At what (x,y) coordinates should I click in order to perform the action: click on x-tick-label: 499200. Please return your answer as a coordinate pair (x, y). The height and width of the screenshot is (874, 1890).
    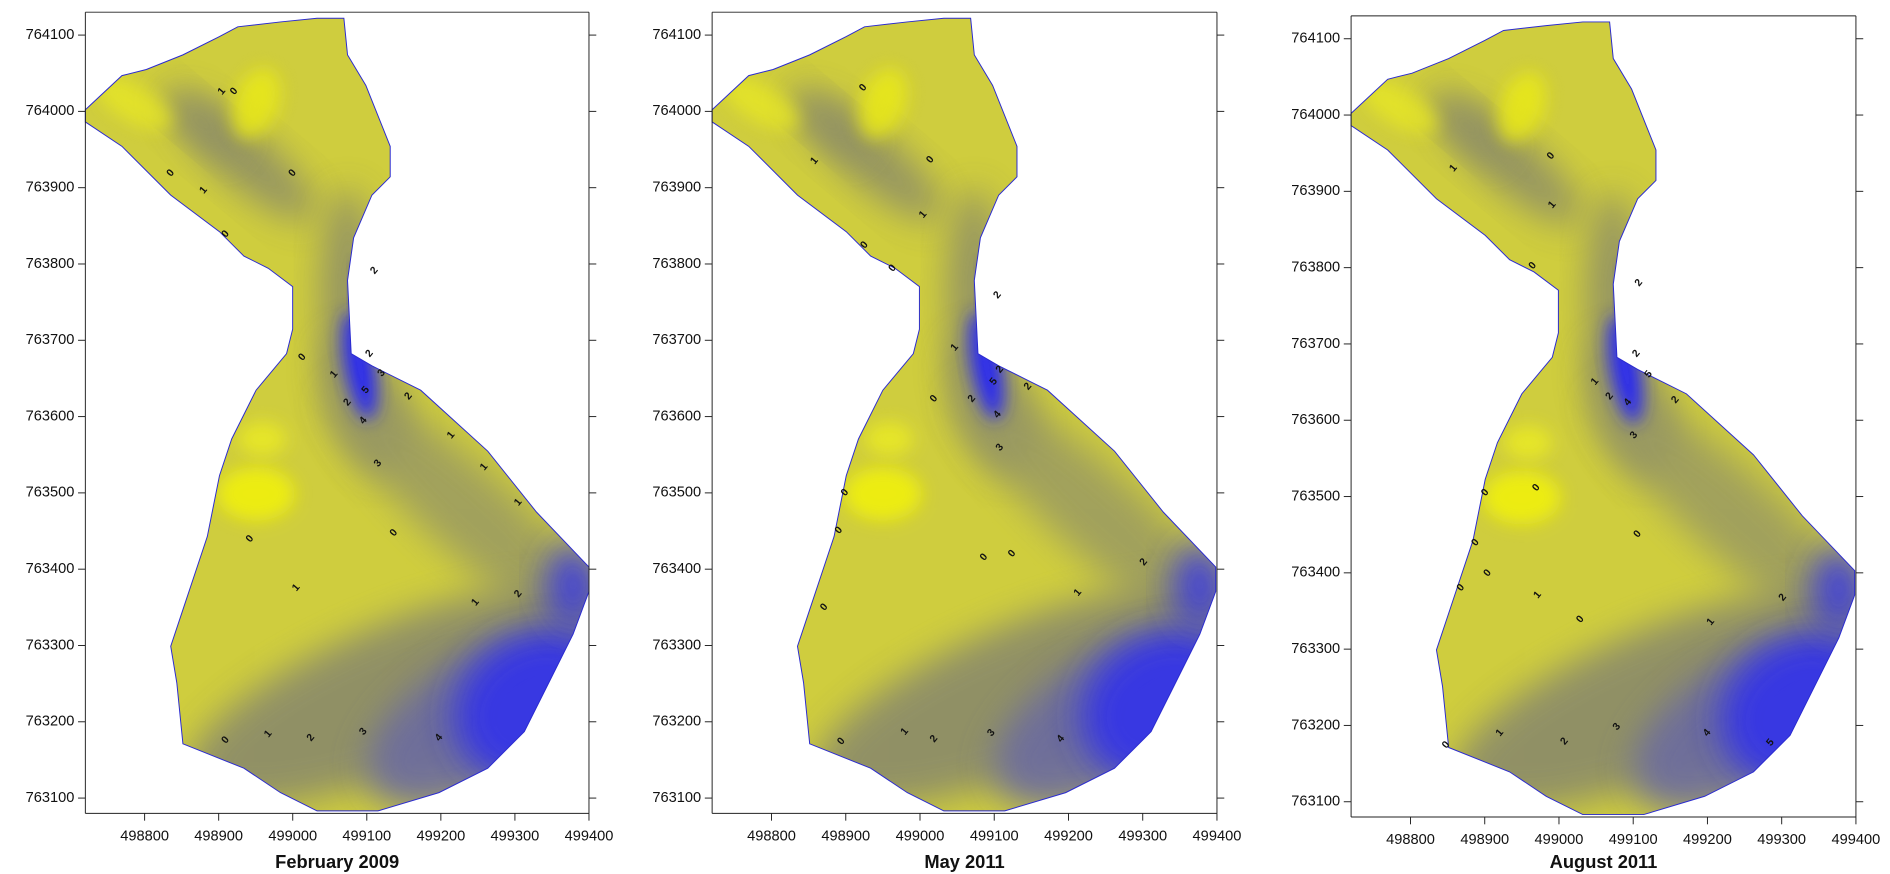
    Looking at the image, I should click on (1068, 836).